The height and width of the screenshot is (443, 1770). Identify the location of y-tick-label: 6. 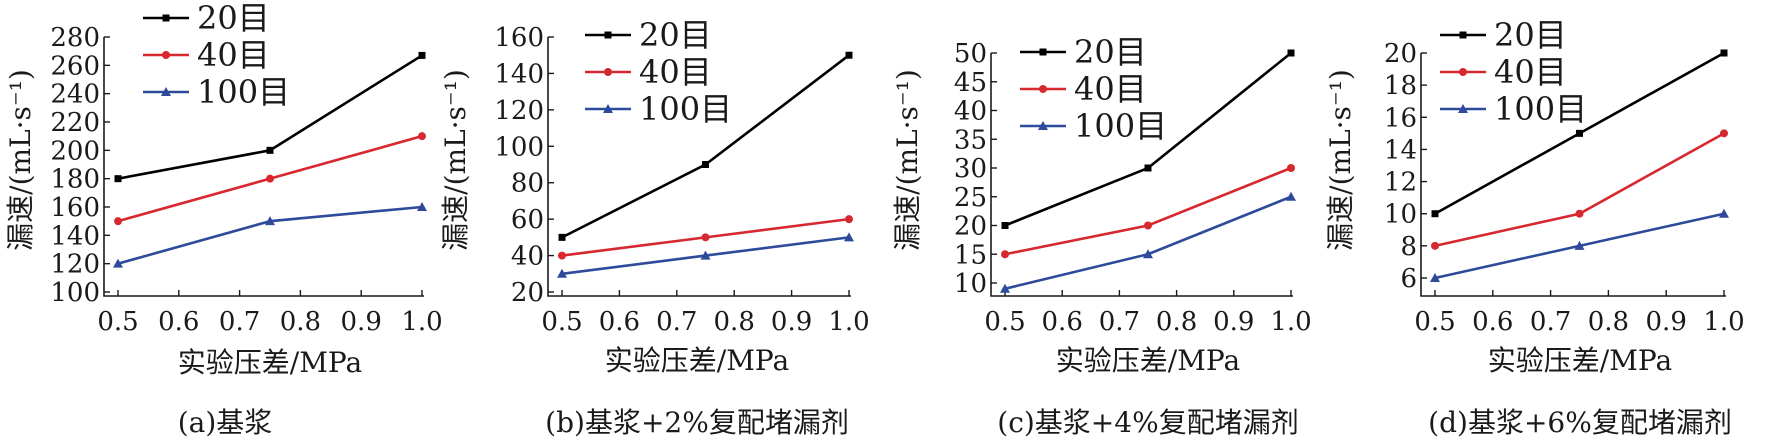
(1408, 279).